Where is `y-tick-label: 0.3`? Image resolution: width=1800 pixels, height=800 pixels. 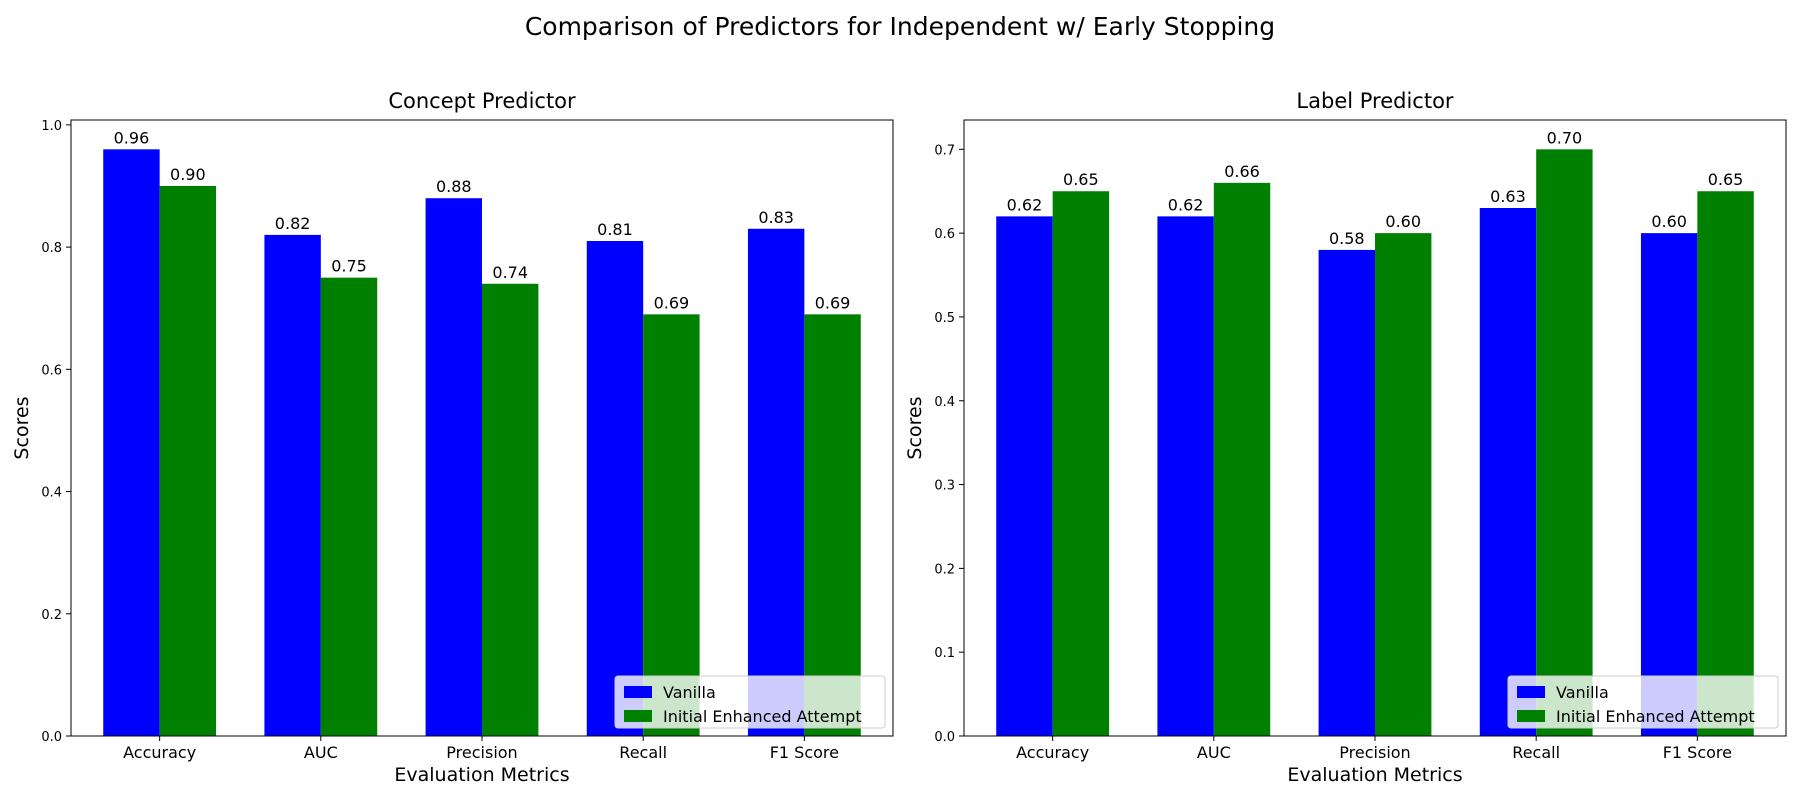 y-tick-label: 0.3 is located at coordinates (944, 486).